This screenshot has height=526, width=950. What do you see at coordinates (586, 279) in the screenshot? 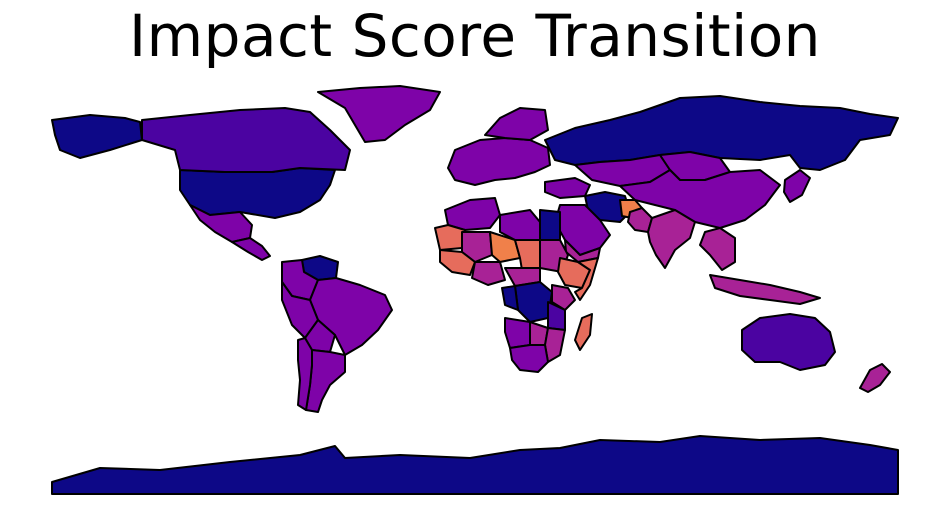
I see `region-somalia` at bounding box center [586, 279].